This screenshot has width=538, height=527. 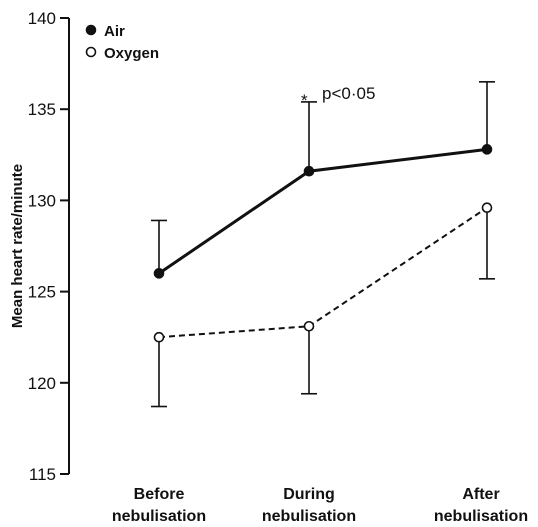 I want to click on legend-open-circle-icon, so click(x=91, y=52).